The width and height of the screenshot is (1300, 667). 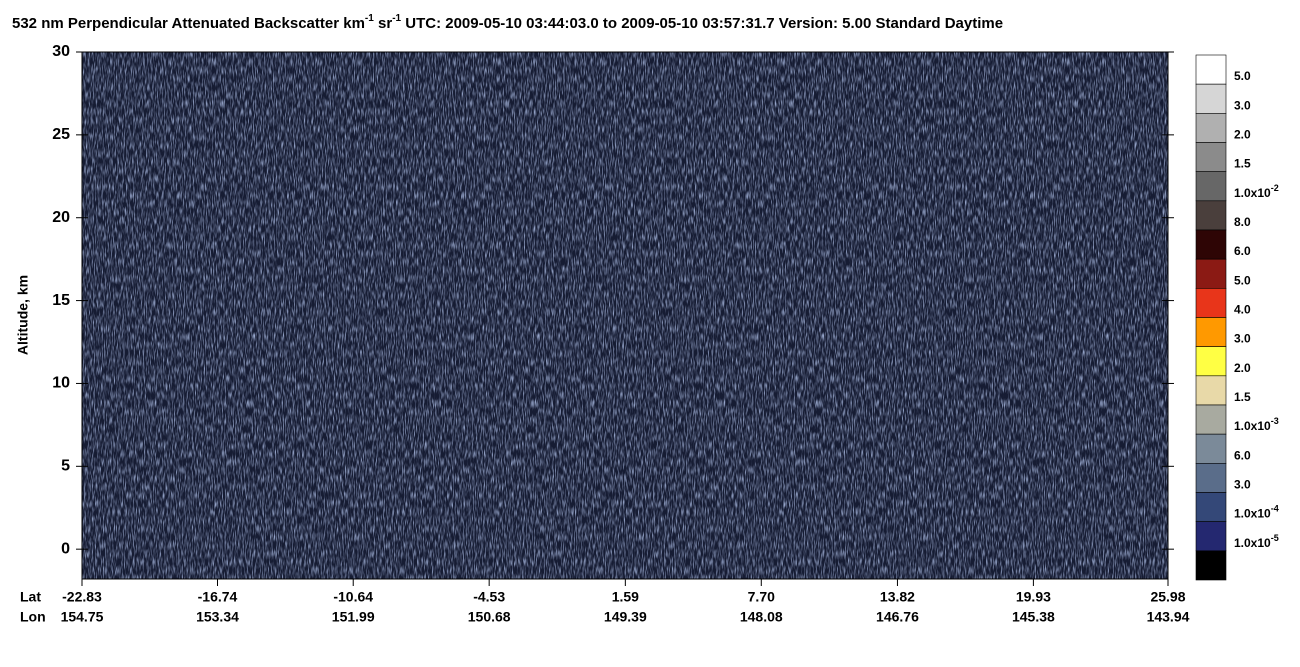 What do you see at coordinates (23, 315) in the screenshot?
I see `y-axis-label: Altitude, km` at bounding box center [23, 315].